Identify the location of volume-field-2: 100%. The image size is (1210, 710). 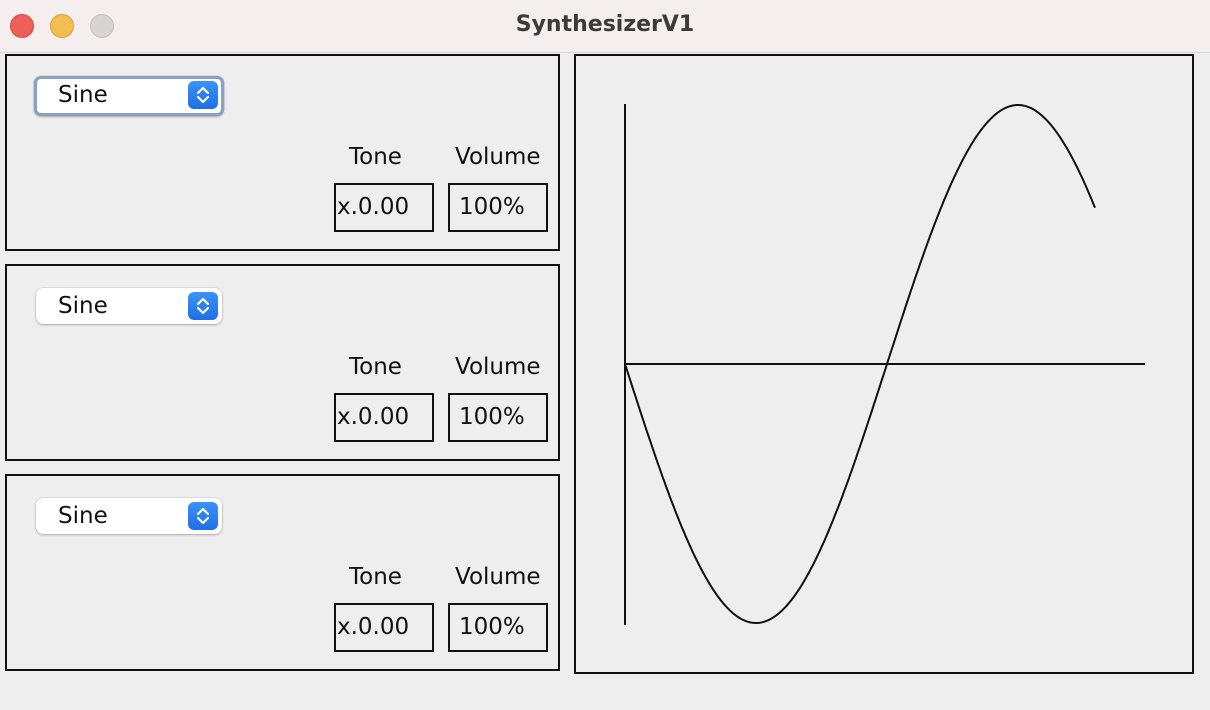
(498, 417).